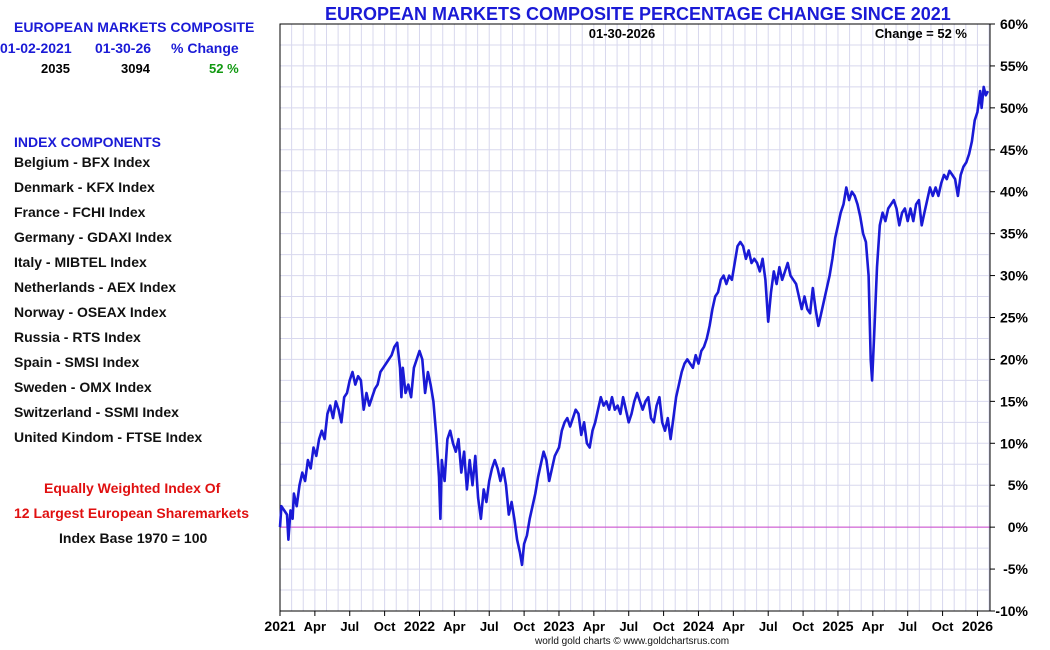 Image resolution: width=1050 pixels, height=650 pixels. I want to click on change-label: Change = 52 %, so click(921, 33).